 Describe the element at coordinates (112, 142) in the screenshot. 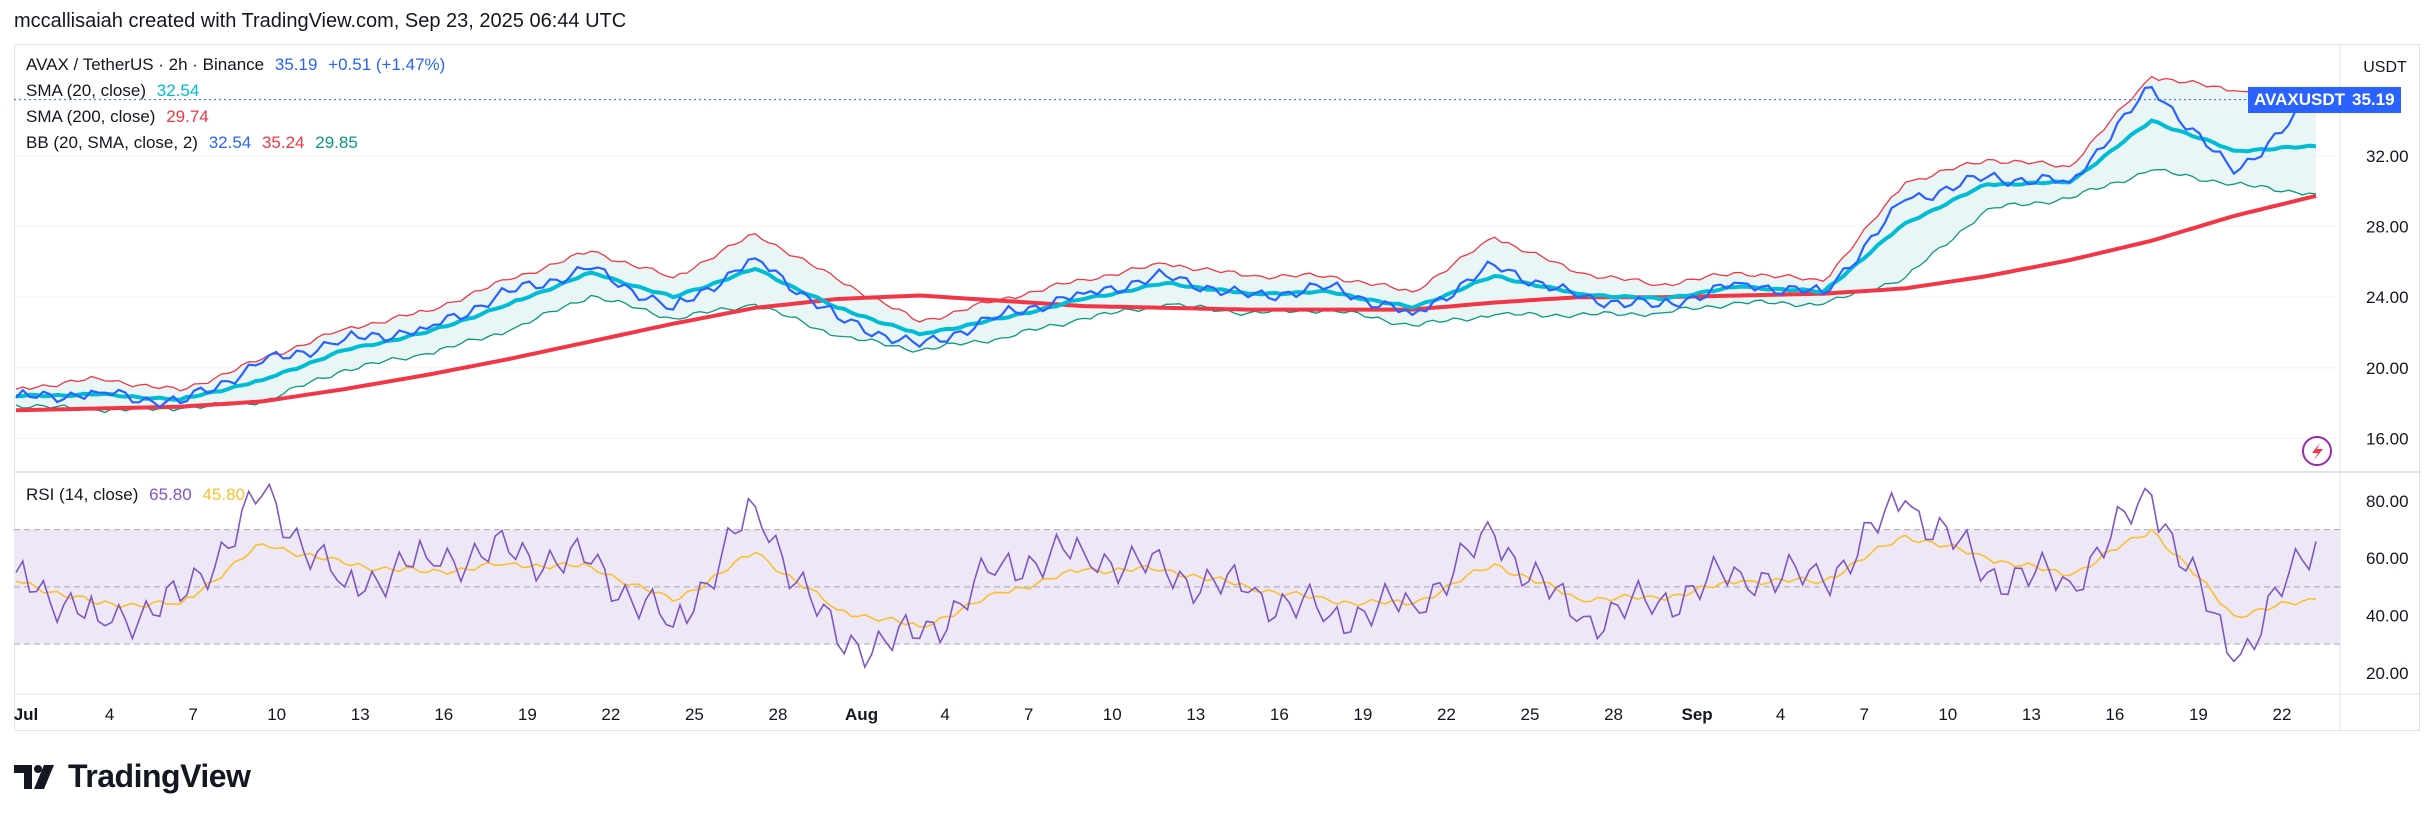

I see `bb-label: BB (20, SMA, close, 2)` at that location.